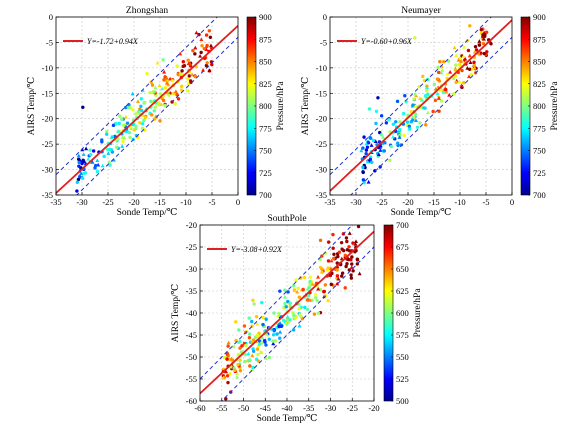 The height and width of the screenshot is (425, 569). What do you see at coordinates (147, 213) in the screenshot?
I see `x-axis-label: Sonde Temp/℃` at bounding box center [147, 213].